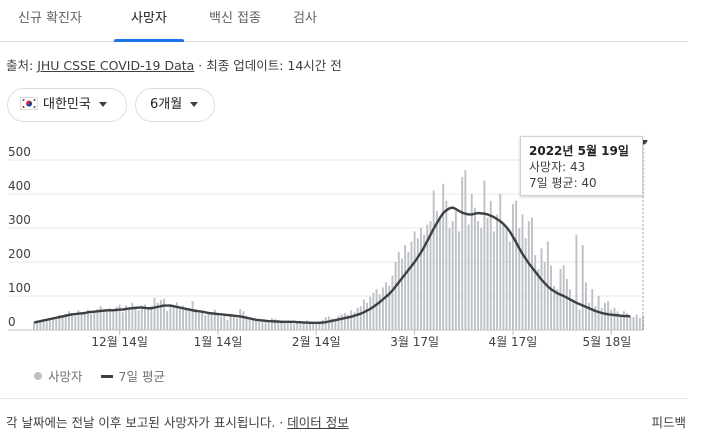  I want to click on y-tick-label: 200, so click(19, 254).